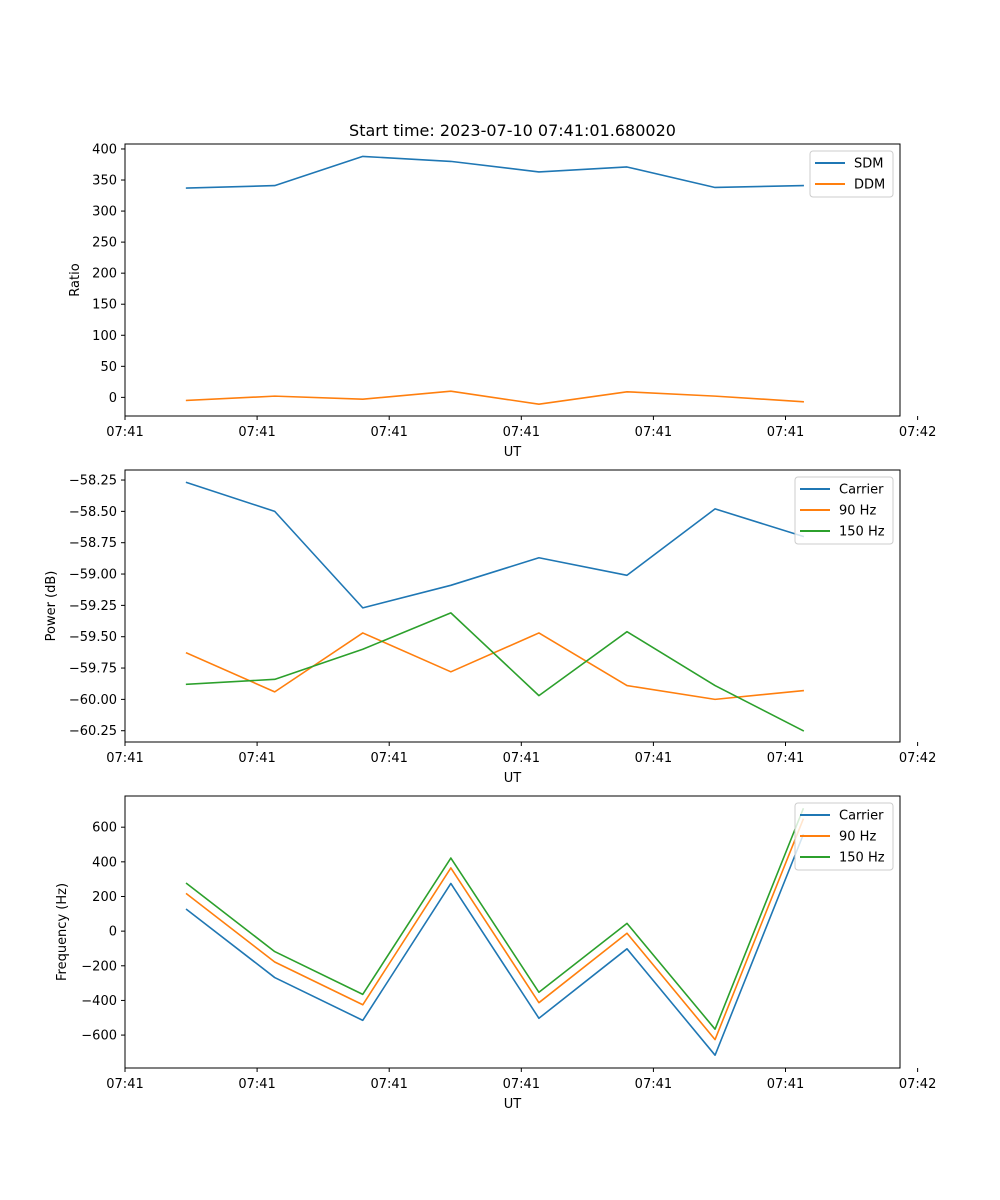 The height and width of the screenshot is (1200, 1000). Describe the element at coordinates (93, 606) in the screenshot. I see `y-tick-label: −59.25` at that location.